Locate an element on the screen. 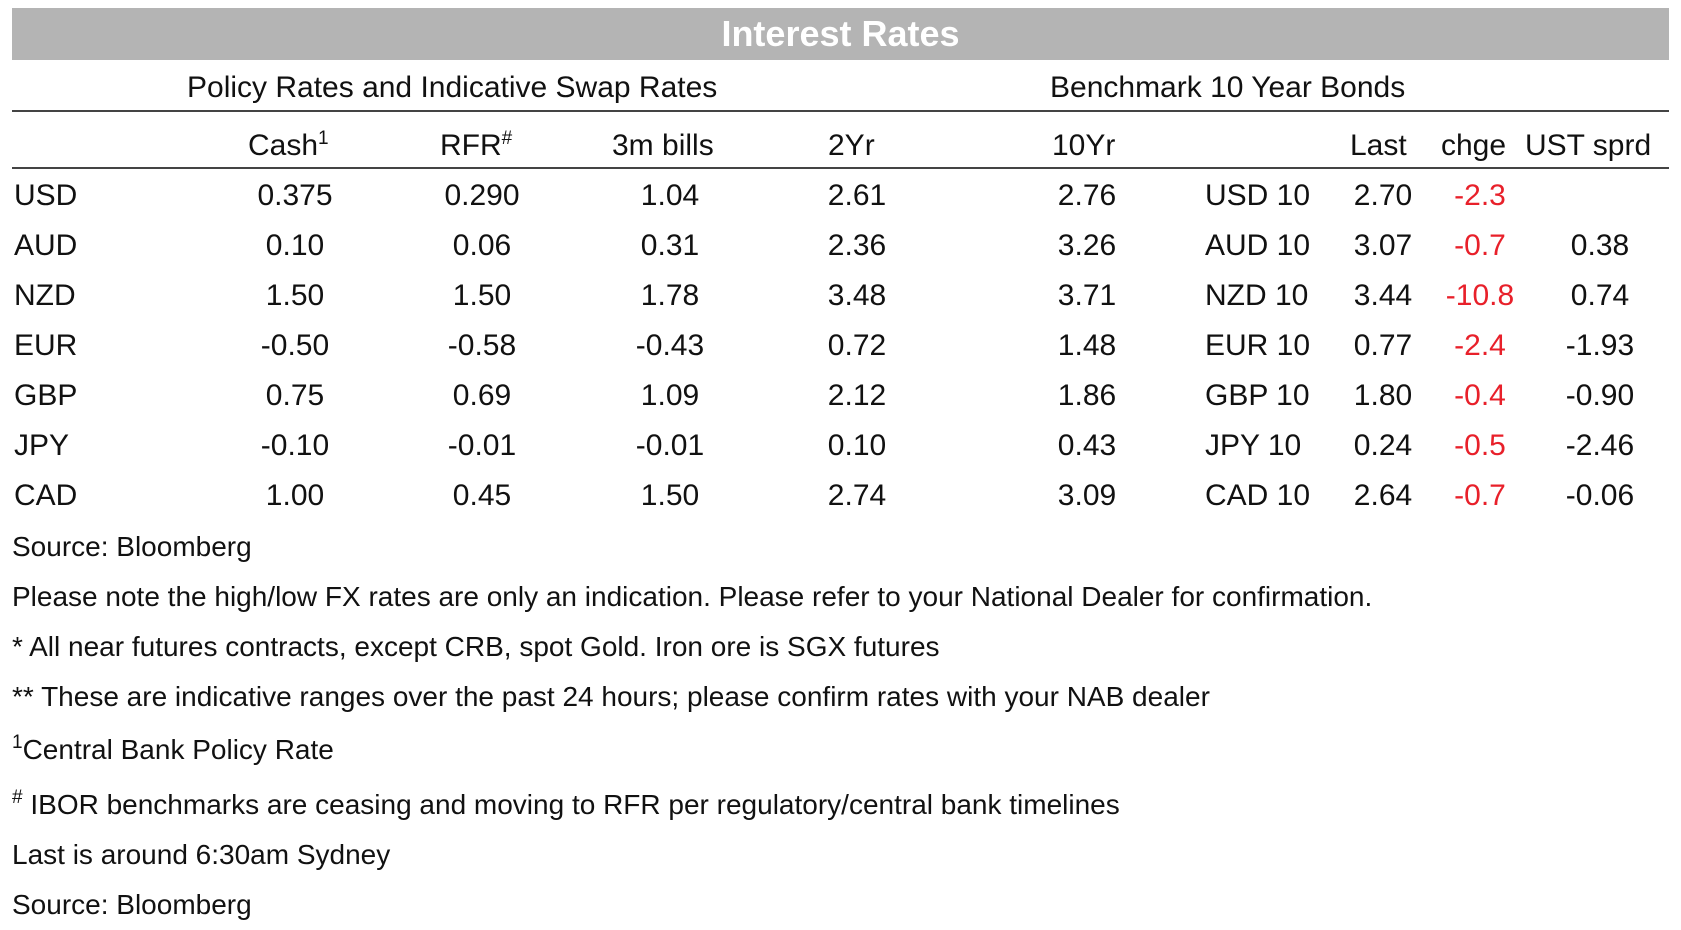  title-bar: Interest Rates is located at coordinates (840, 34).